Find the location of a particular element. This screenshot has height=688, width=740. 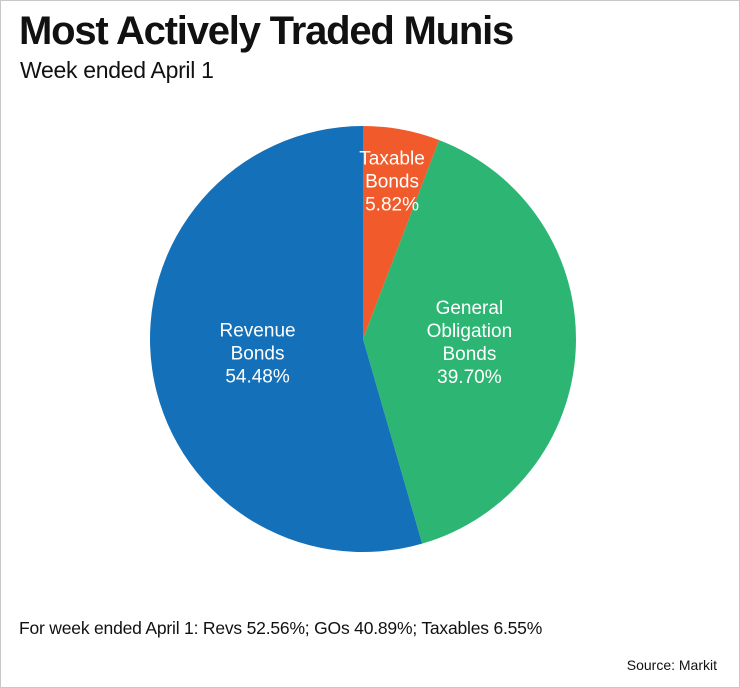

slice-category: Revenue Bonds is located at coordinates (257, 342).